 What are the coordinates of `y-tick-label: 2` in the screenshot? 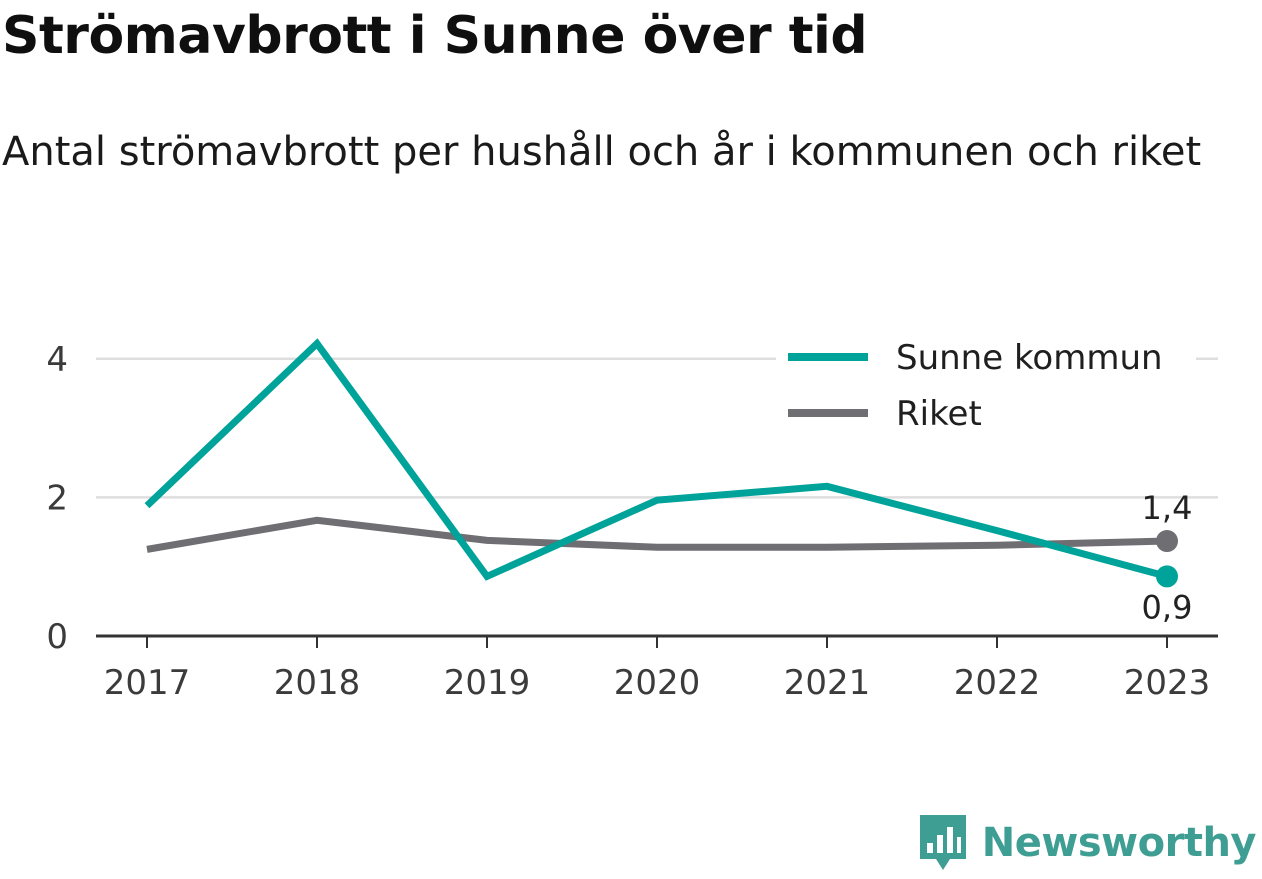 It's located at (57, 498).